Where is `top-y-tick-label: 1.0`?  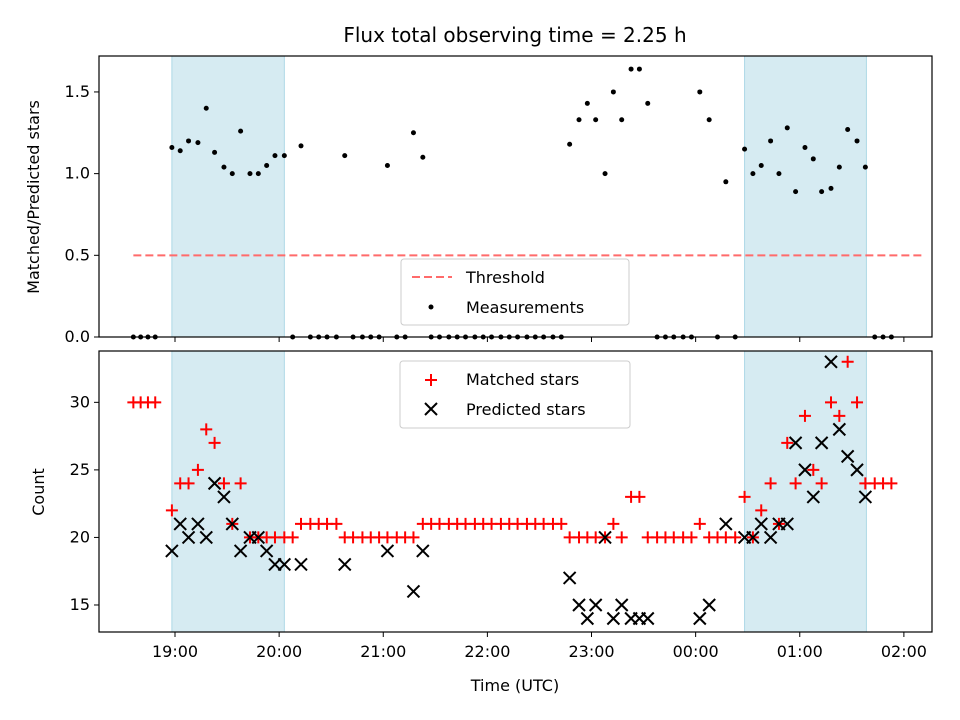 top-y-tick-label: 1.0 is located at coordinates (77, 173).